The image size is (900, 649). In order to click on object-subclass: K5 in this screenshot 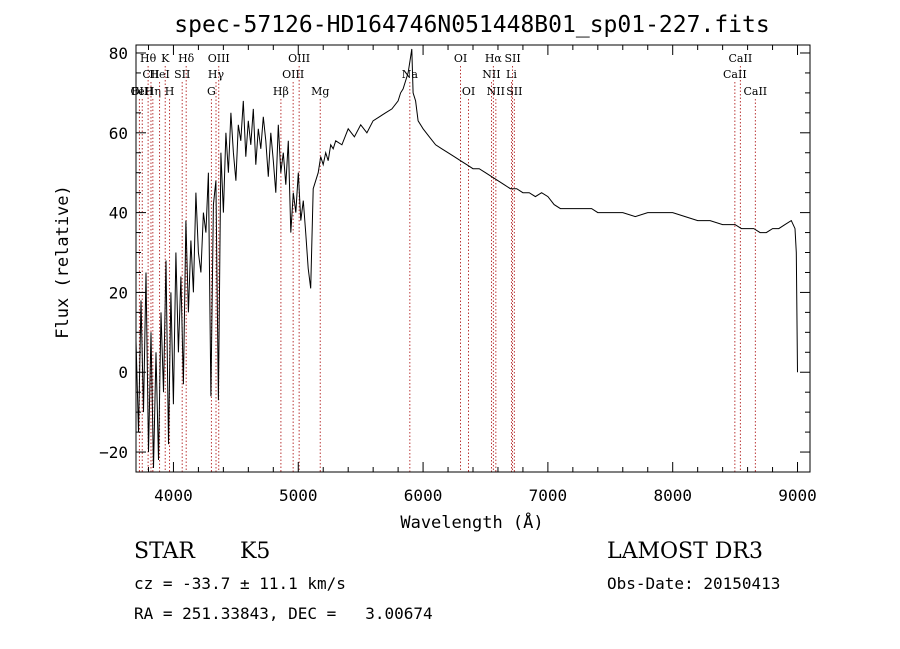, I will do `click(255, 551)`.